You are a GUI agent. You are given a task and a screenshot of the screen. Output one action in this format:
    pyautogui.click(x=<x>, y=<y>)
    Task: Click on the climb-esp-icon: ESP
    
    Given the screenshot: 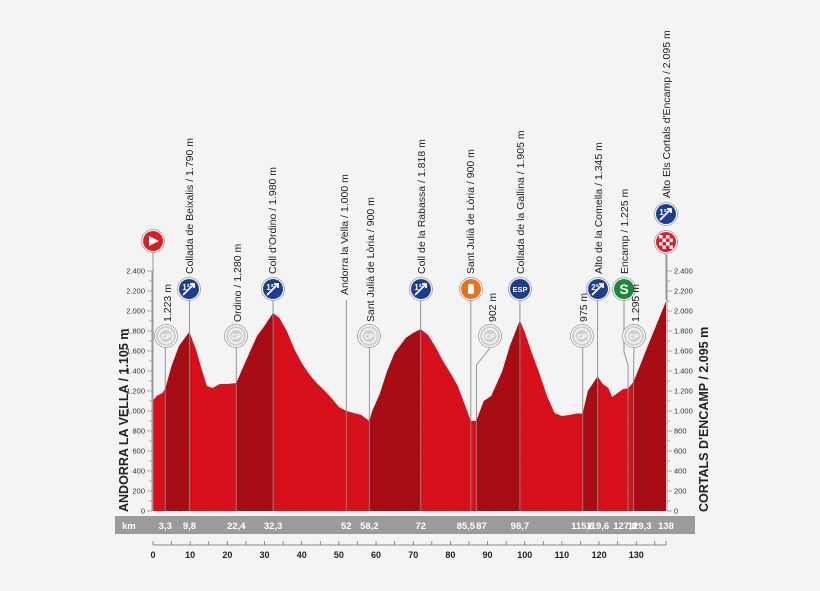 What is the action you would take?
    pyautogui.click(x=520, y=289)
    